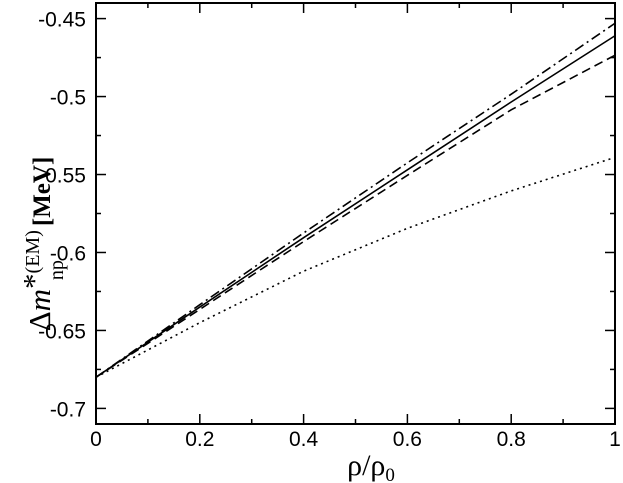 This screenshot has height=483, width=623. I want to click on x-tick-label: 0.2, so click(199, 439).